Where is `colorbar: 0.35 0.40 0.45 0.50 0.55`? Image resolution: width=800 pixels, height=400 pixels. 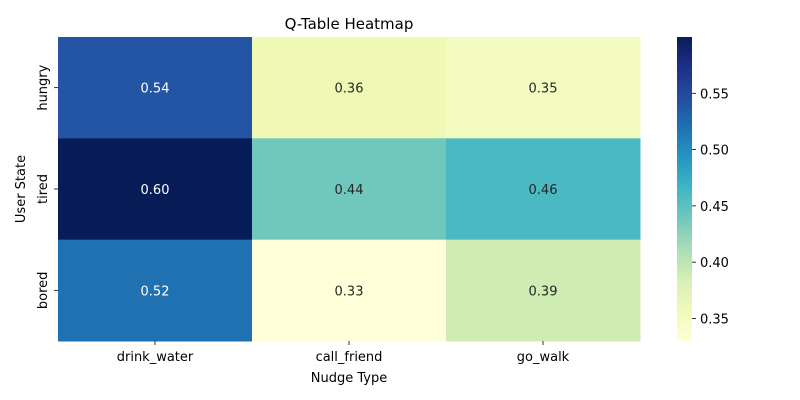 colorbar: 0.35 0.40 0.45 0.50 0.55 is located at coordinates (703, 189).